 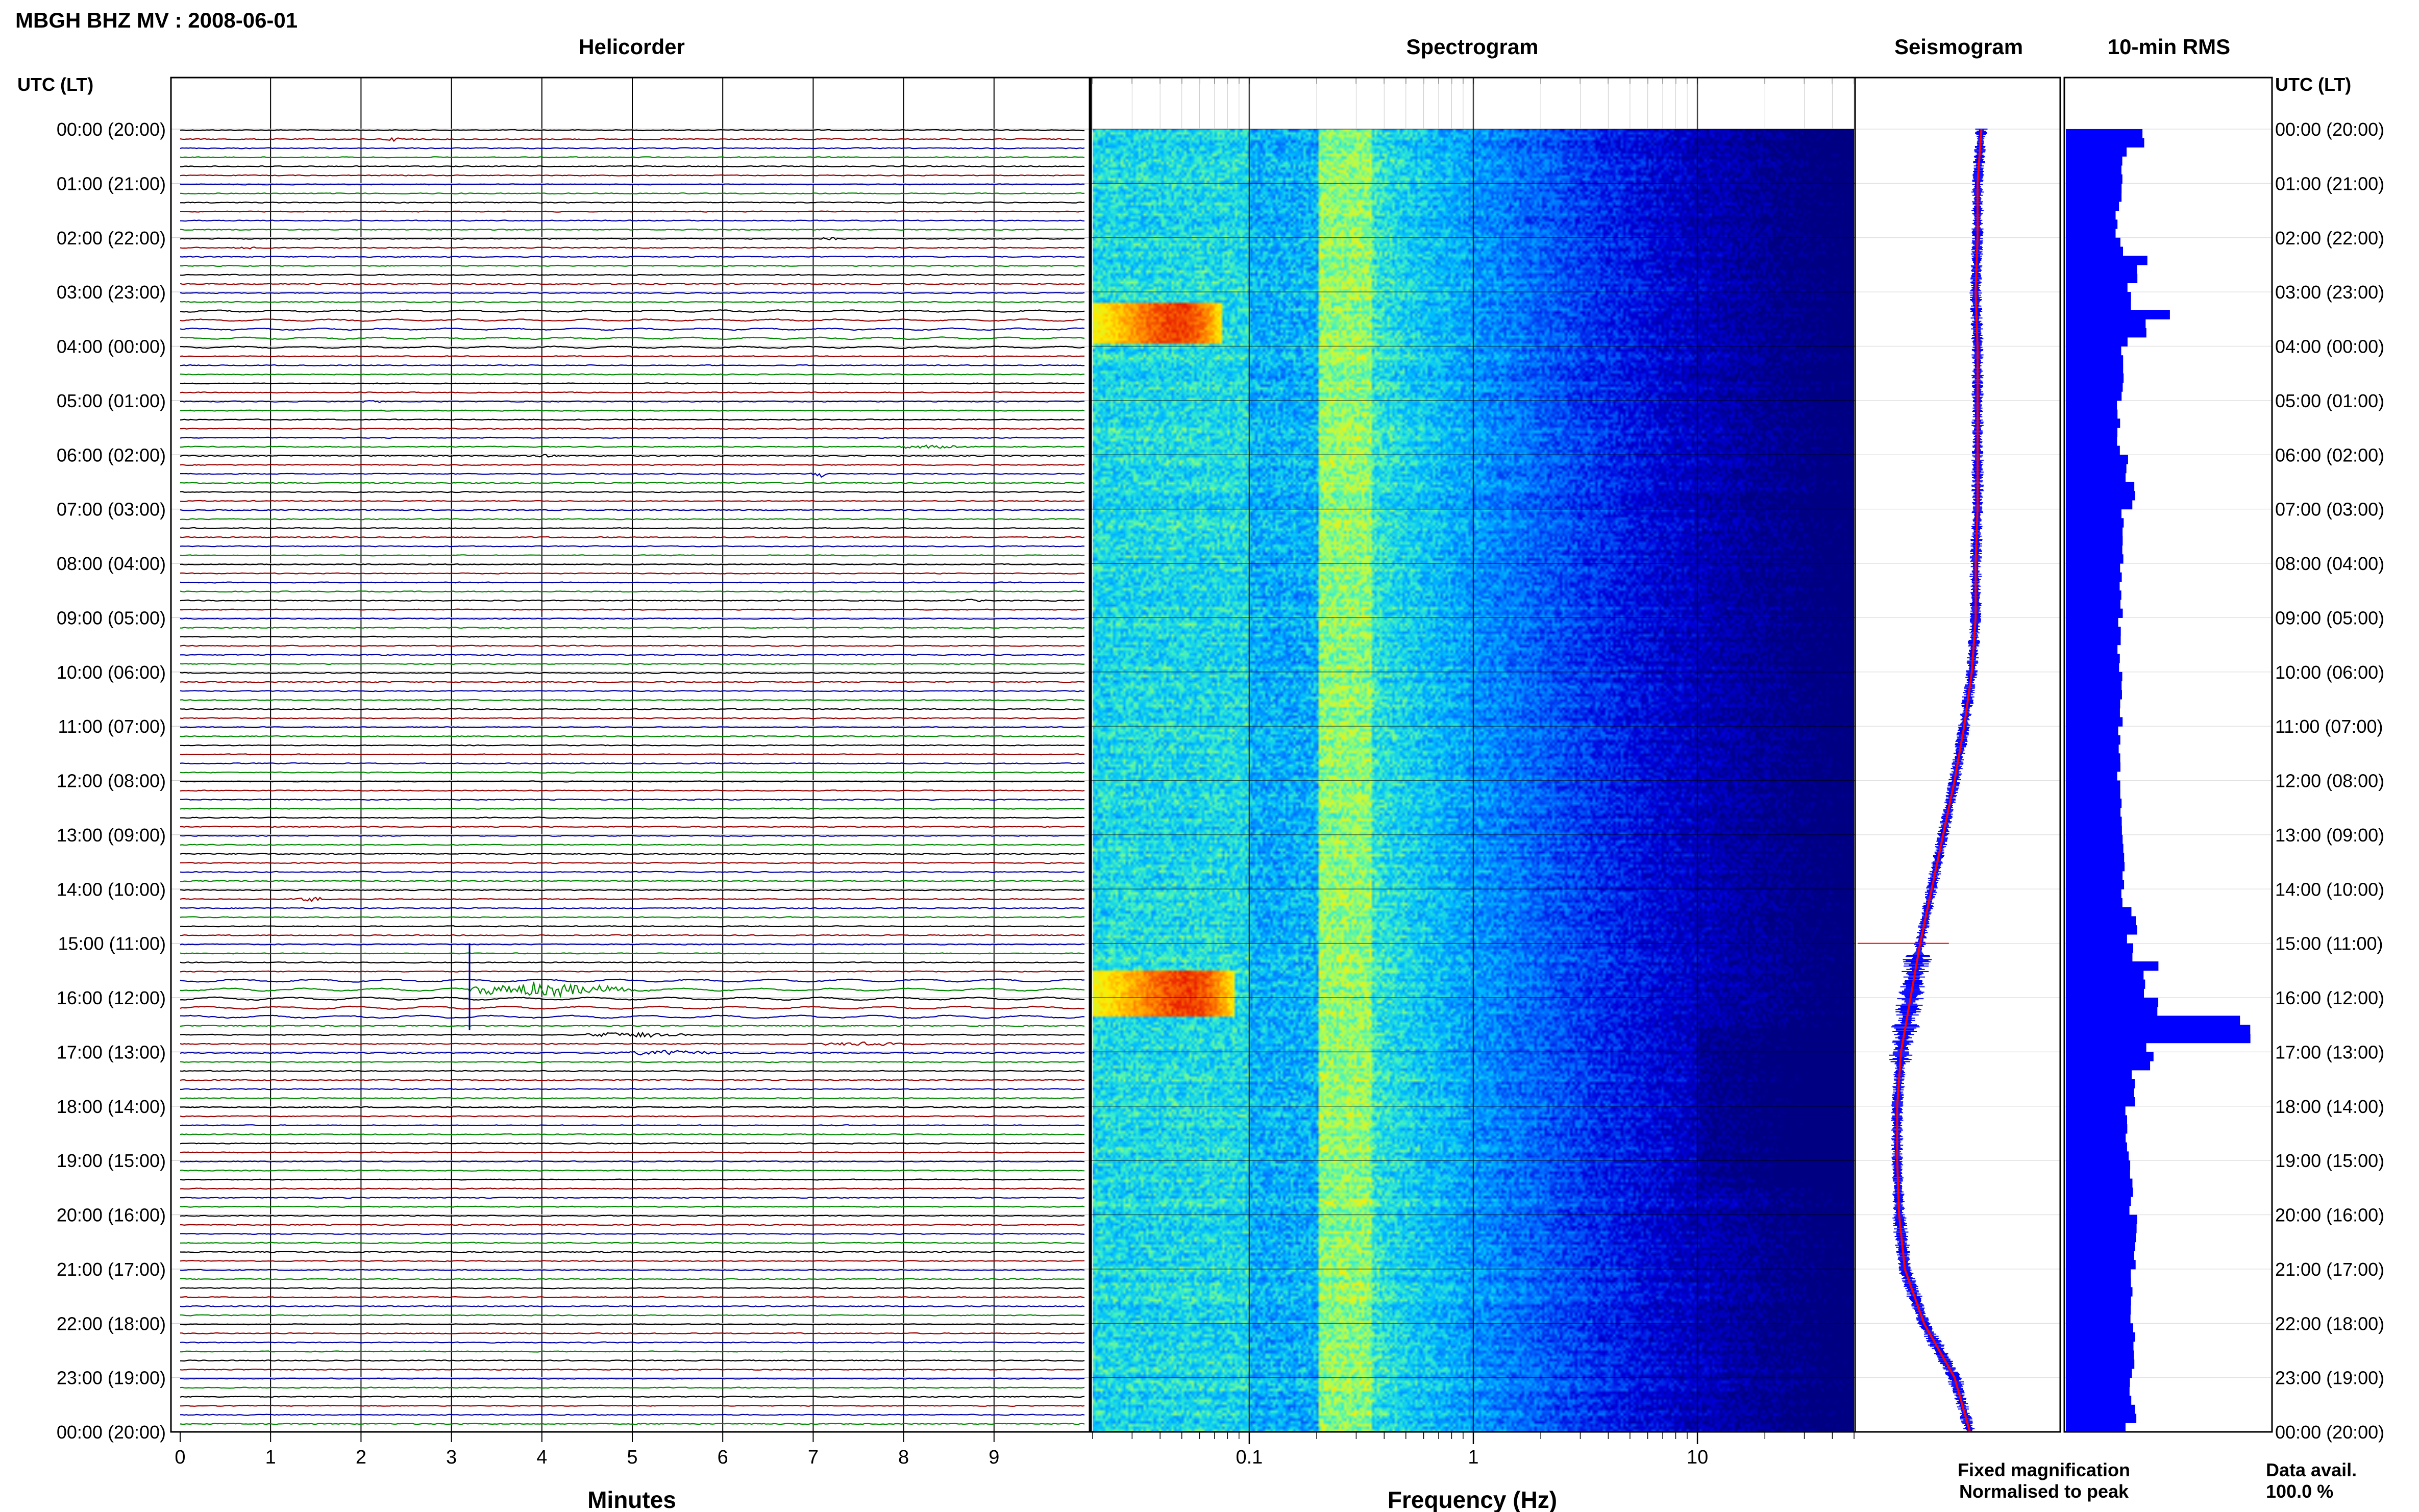 I want to click on time-label-right: 20:00 (16:00), so click(x=2329, y=1215).